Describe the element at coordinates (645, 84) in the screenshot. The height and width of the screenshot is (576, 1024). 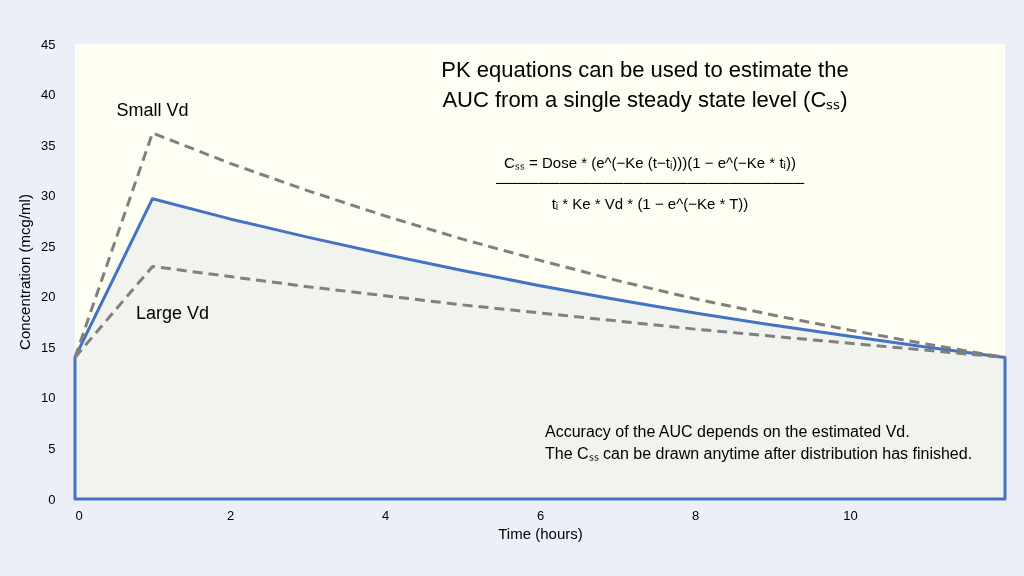
I see `annotation: PK equations can be used to estimate the AUC from a single steady state level (Cₛₛ)` at that location.